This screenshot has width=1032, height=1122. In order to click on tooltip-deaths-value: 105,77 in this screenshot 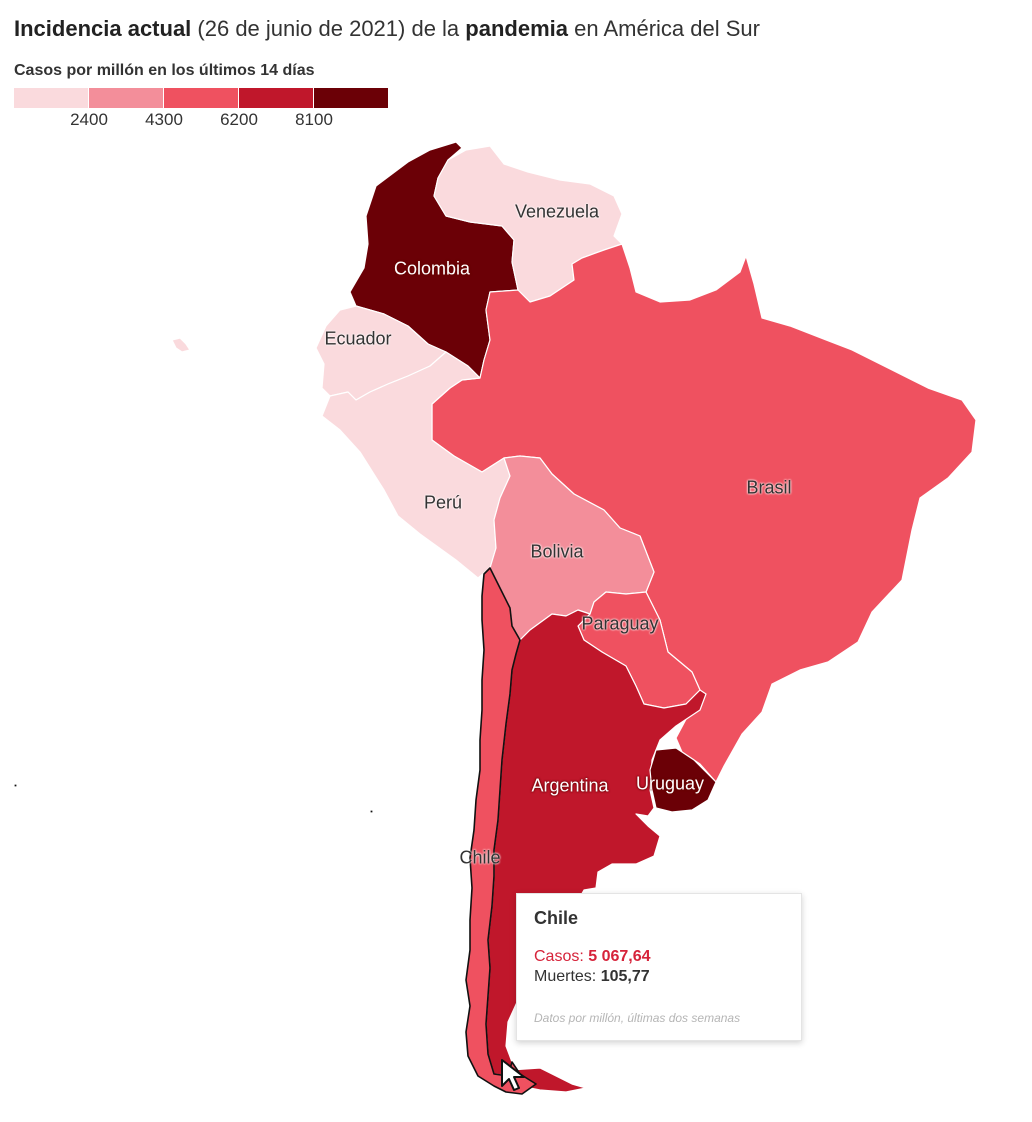, I will do `click(625, 976)`.